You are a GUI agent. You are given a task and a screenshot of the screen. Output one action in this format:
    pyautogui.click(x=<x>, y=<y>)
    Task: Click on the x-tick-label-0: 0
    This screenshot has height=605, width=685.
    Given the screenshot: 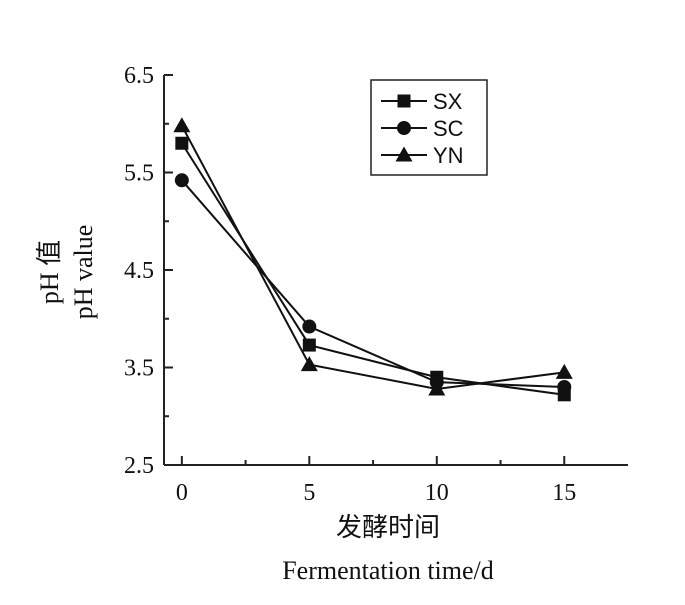 What is the action you would take?
    pyautogui.click(x=182, y=493)
    